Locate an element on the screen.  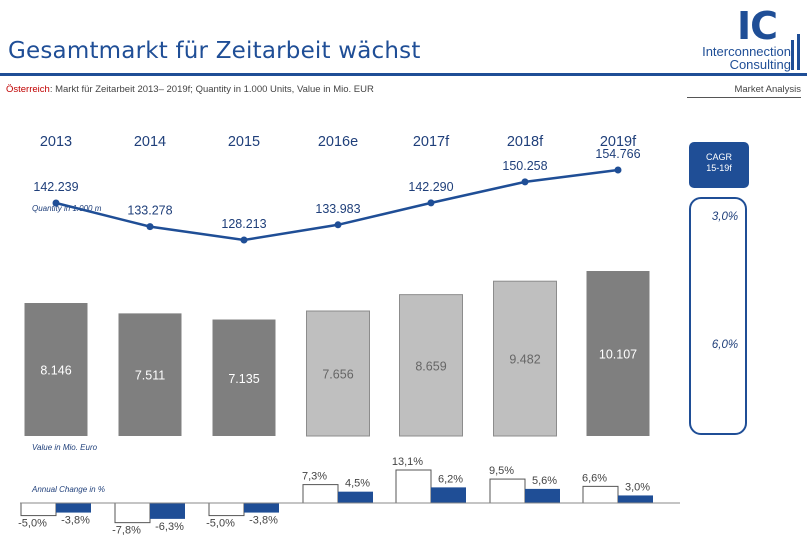
logo-text-line2: Consulting is located at coordinates (760, 64).